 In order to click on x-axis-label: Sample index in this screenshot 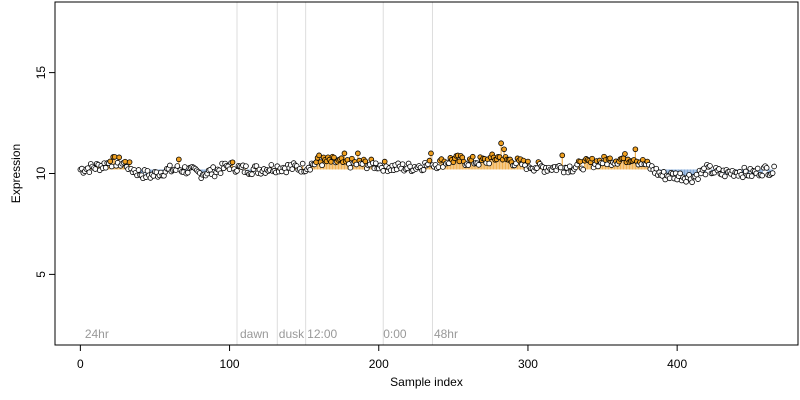, I will do `click(426, 382)`.